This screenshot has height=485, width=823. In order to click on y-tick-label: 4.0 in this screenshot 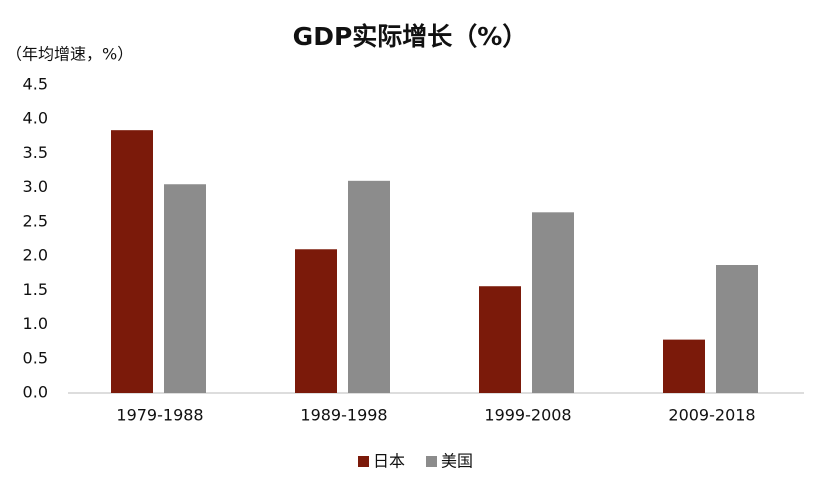, I will do `click(35, 118)`.